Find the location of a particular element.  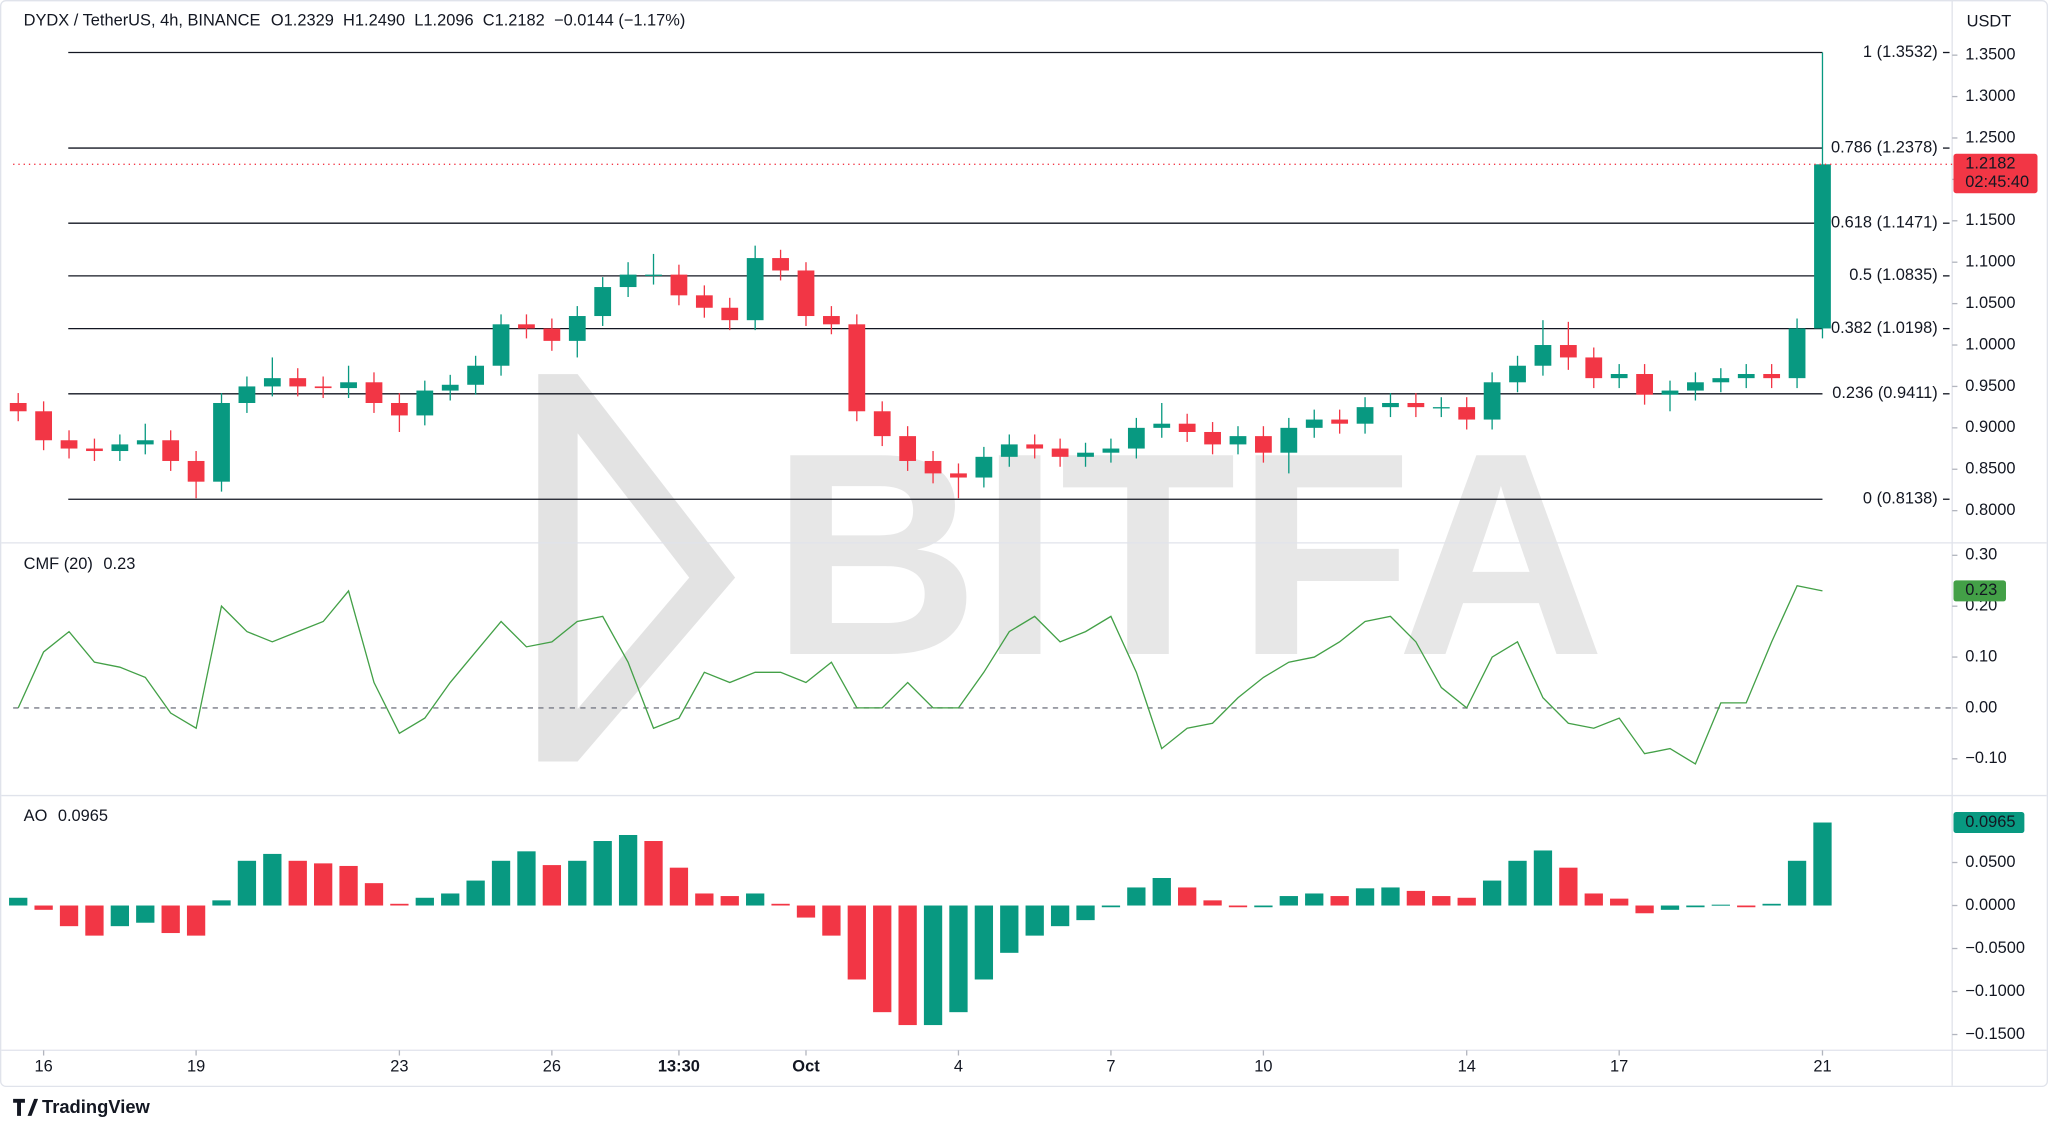

cmf-line is located at coordinates (920, 675).